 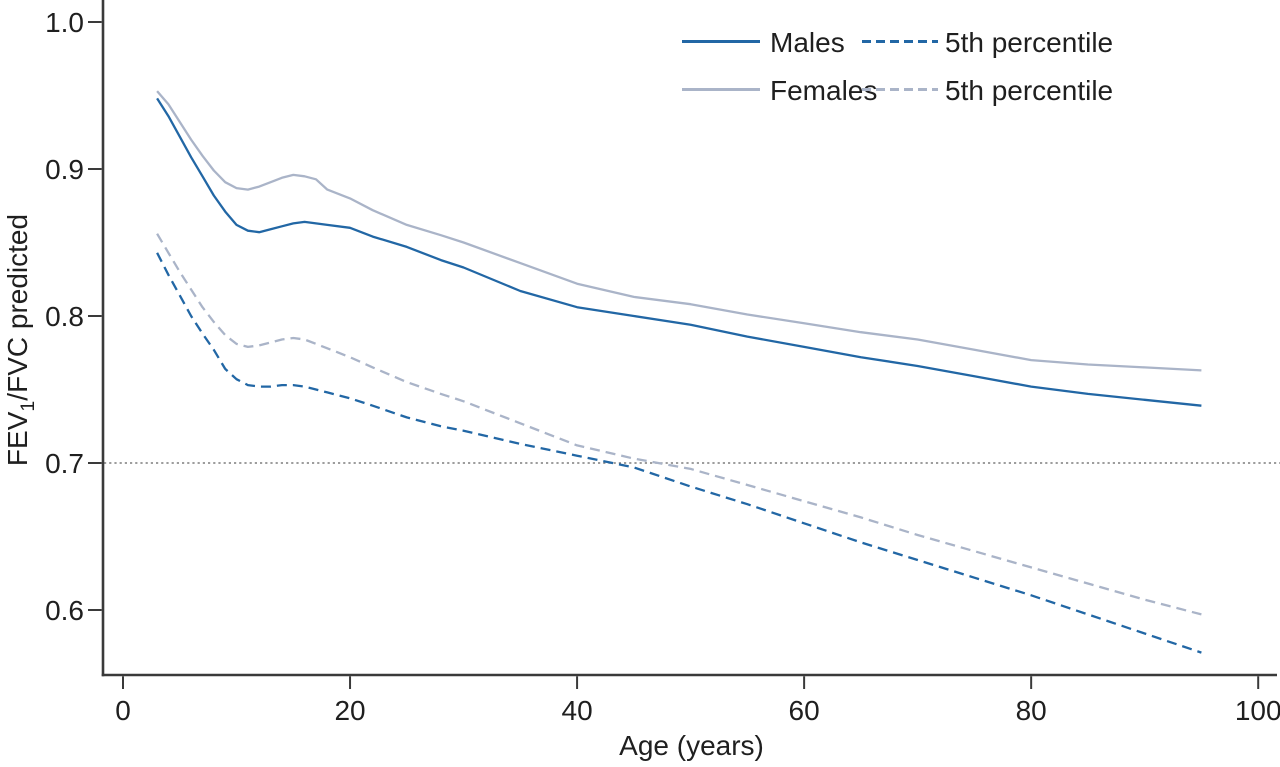 What do you see at coordinates (1257, 710) in the screenshot?
I see `x-tick-label: 100` at bounding box center [1257, 710].